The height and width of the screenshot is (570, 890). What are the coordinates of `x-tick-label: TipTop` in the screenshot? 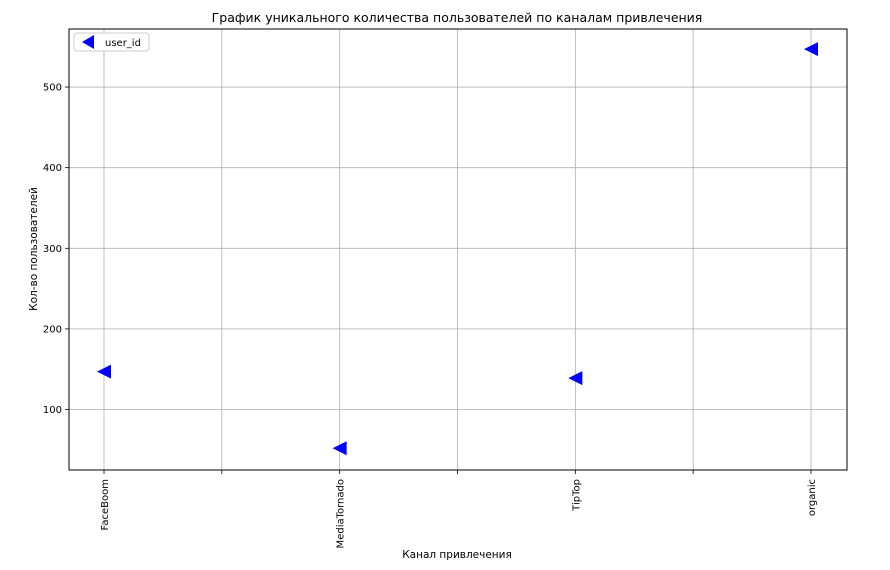 It's located at (576, 495).